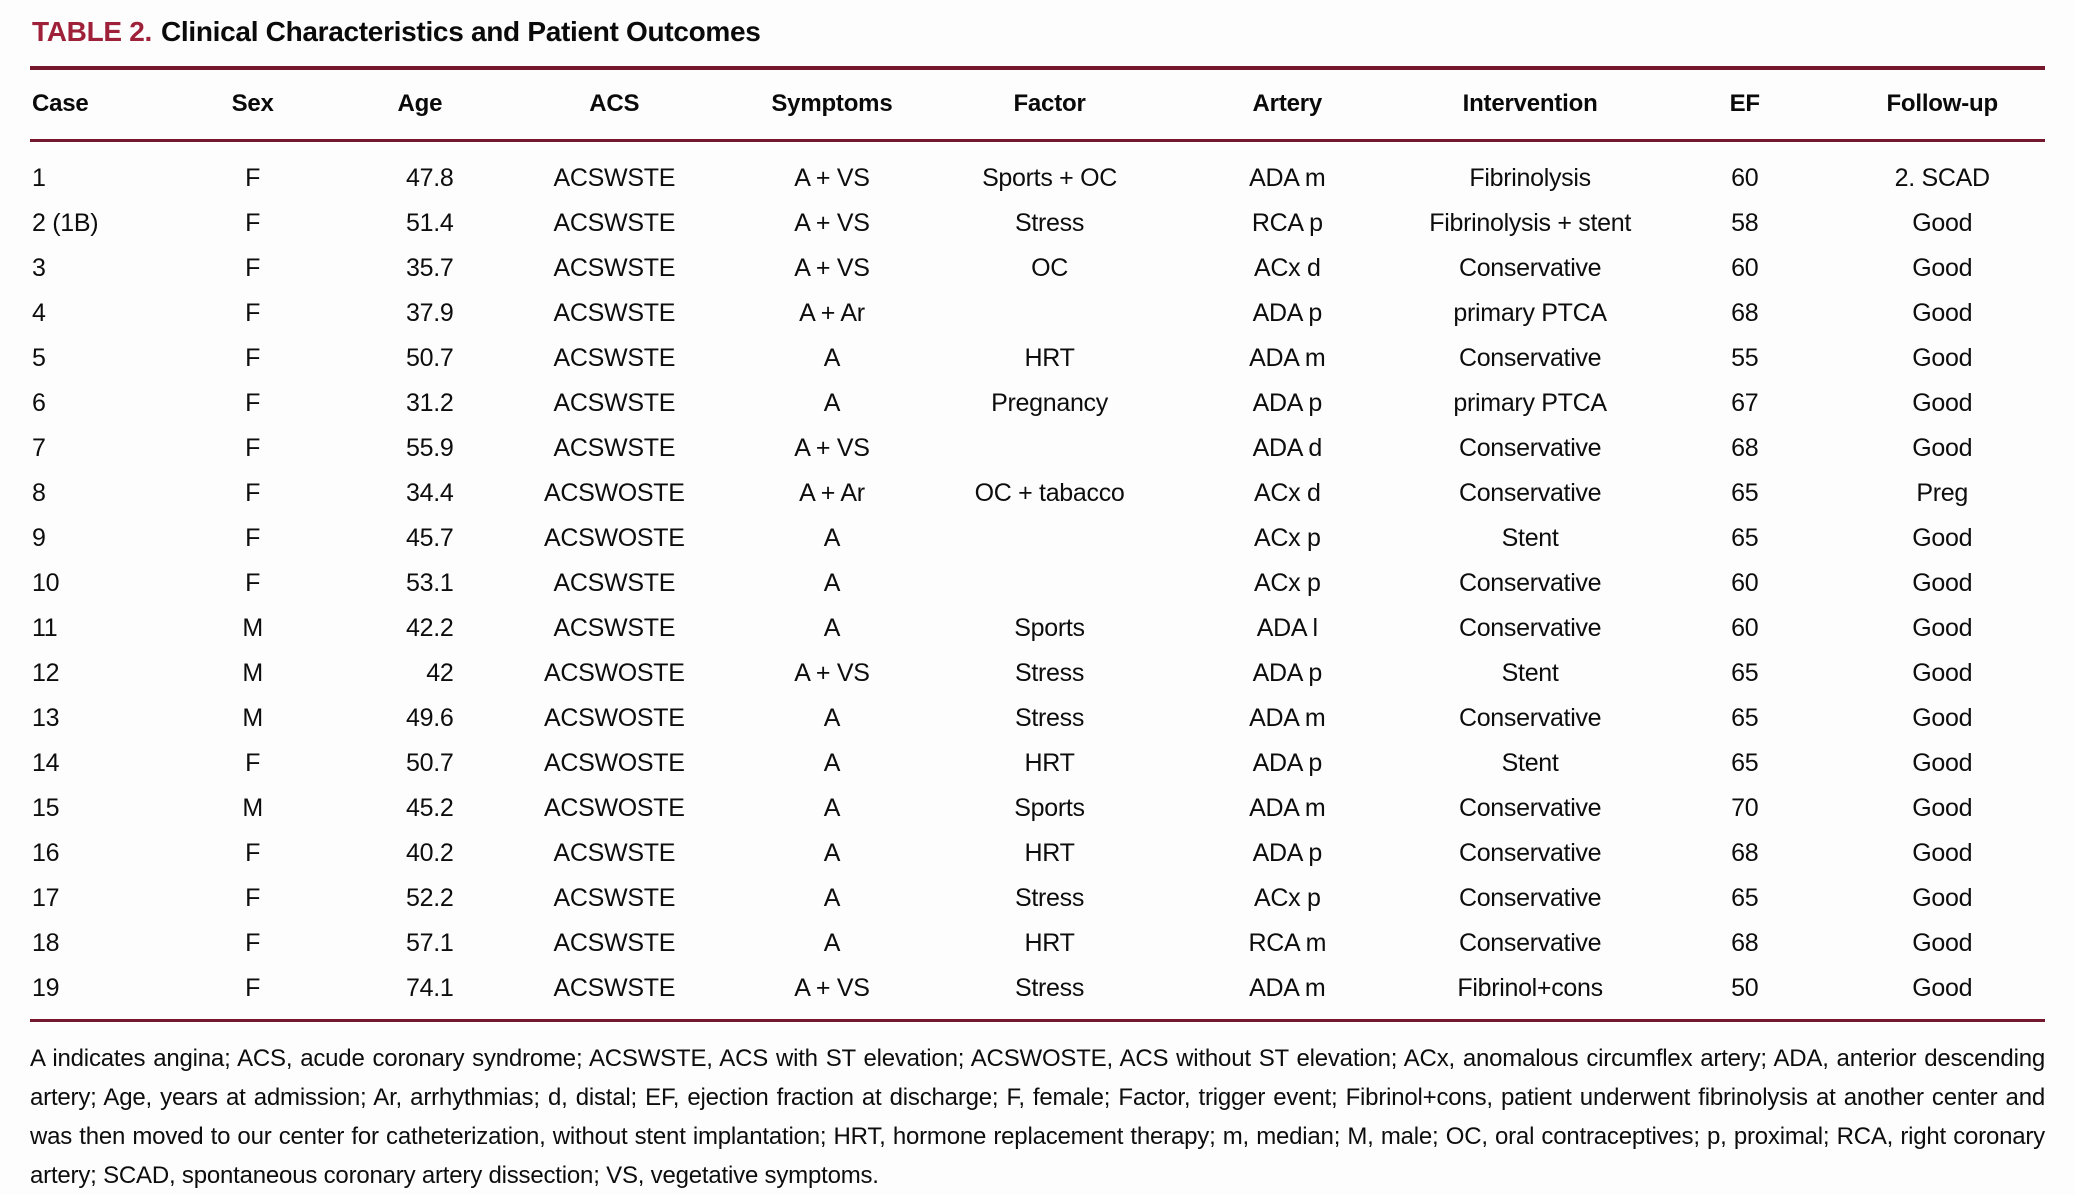 The width and height of the screenshot is (2075, 1195). I want to click on cell-case: 18, so click(46, 943).